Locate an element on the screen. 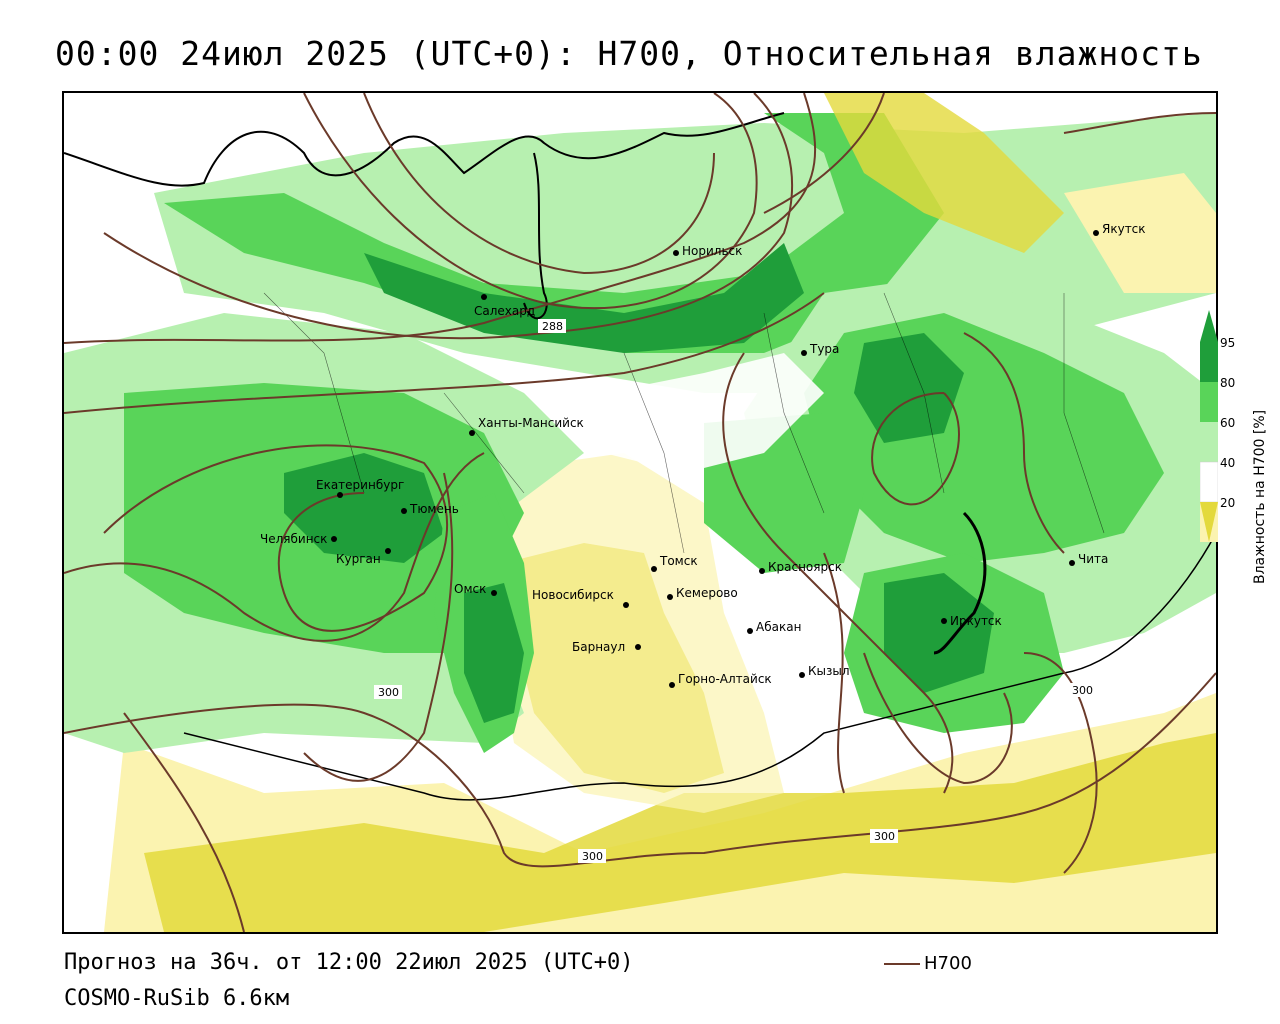 The image size is (1280, 1024). colorbar-title: Влажность на H700 [%] is located at coordinates (1260, 496).